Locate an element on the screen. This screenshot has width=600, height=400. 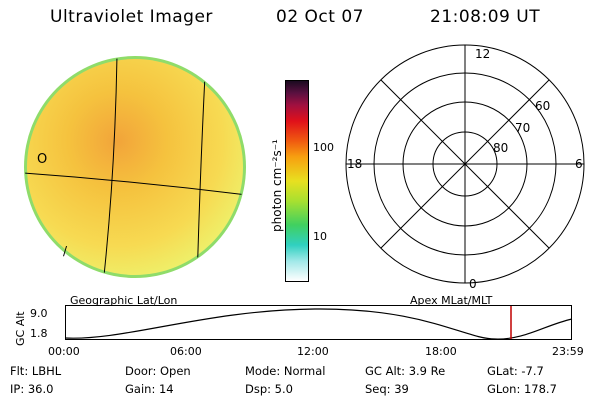
altitude-xtick-3: 18:00 is located at coordinates (441, 351).